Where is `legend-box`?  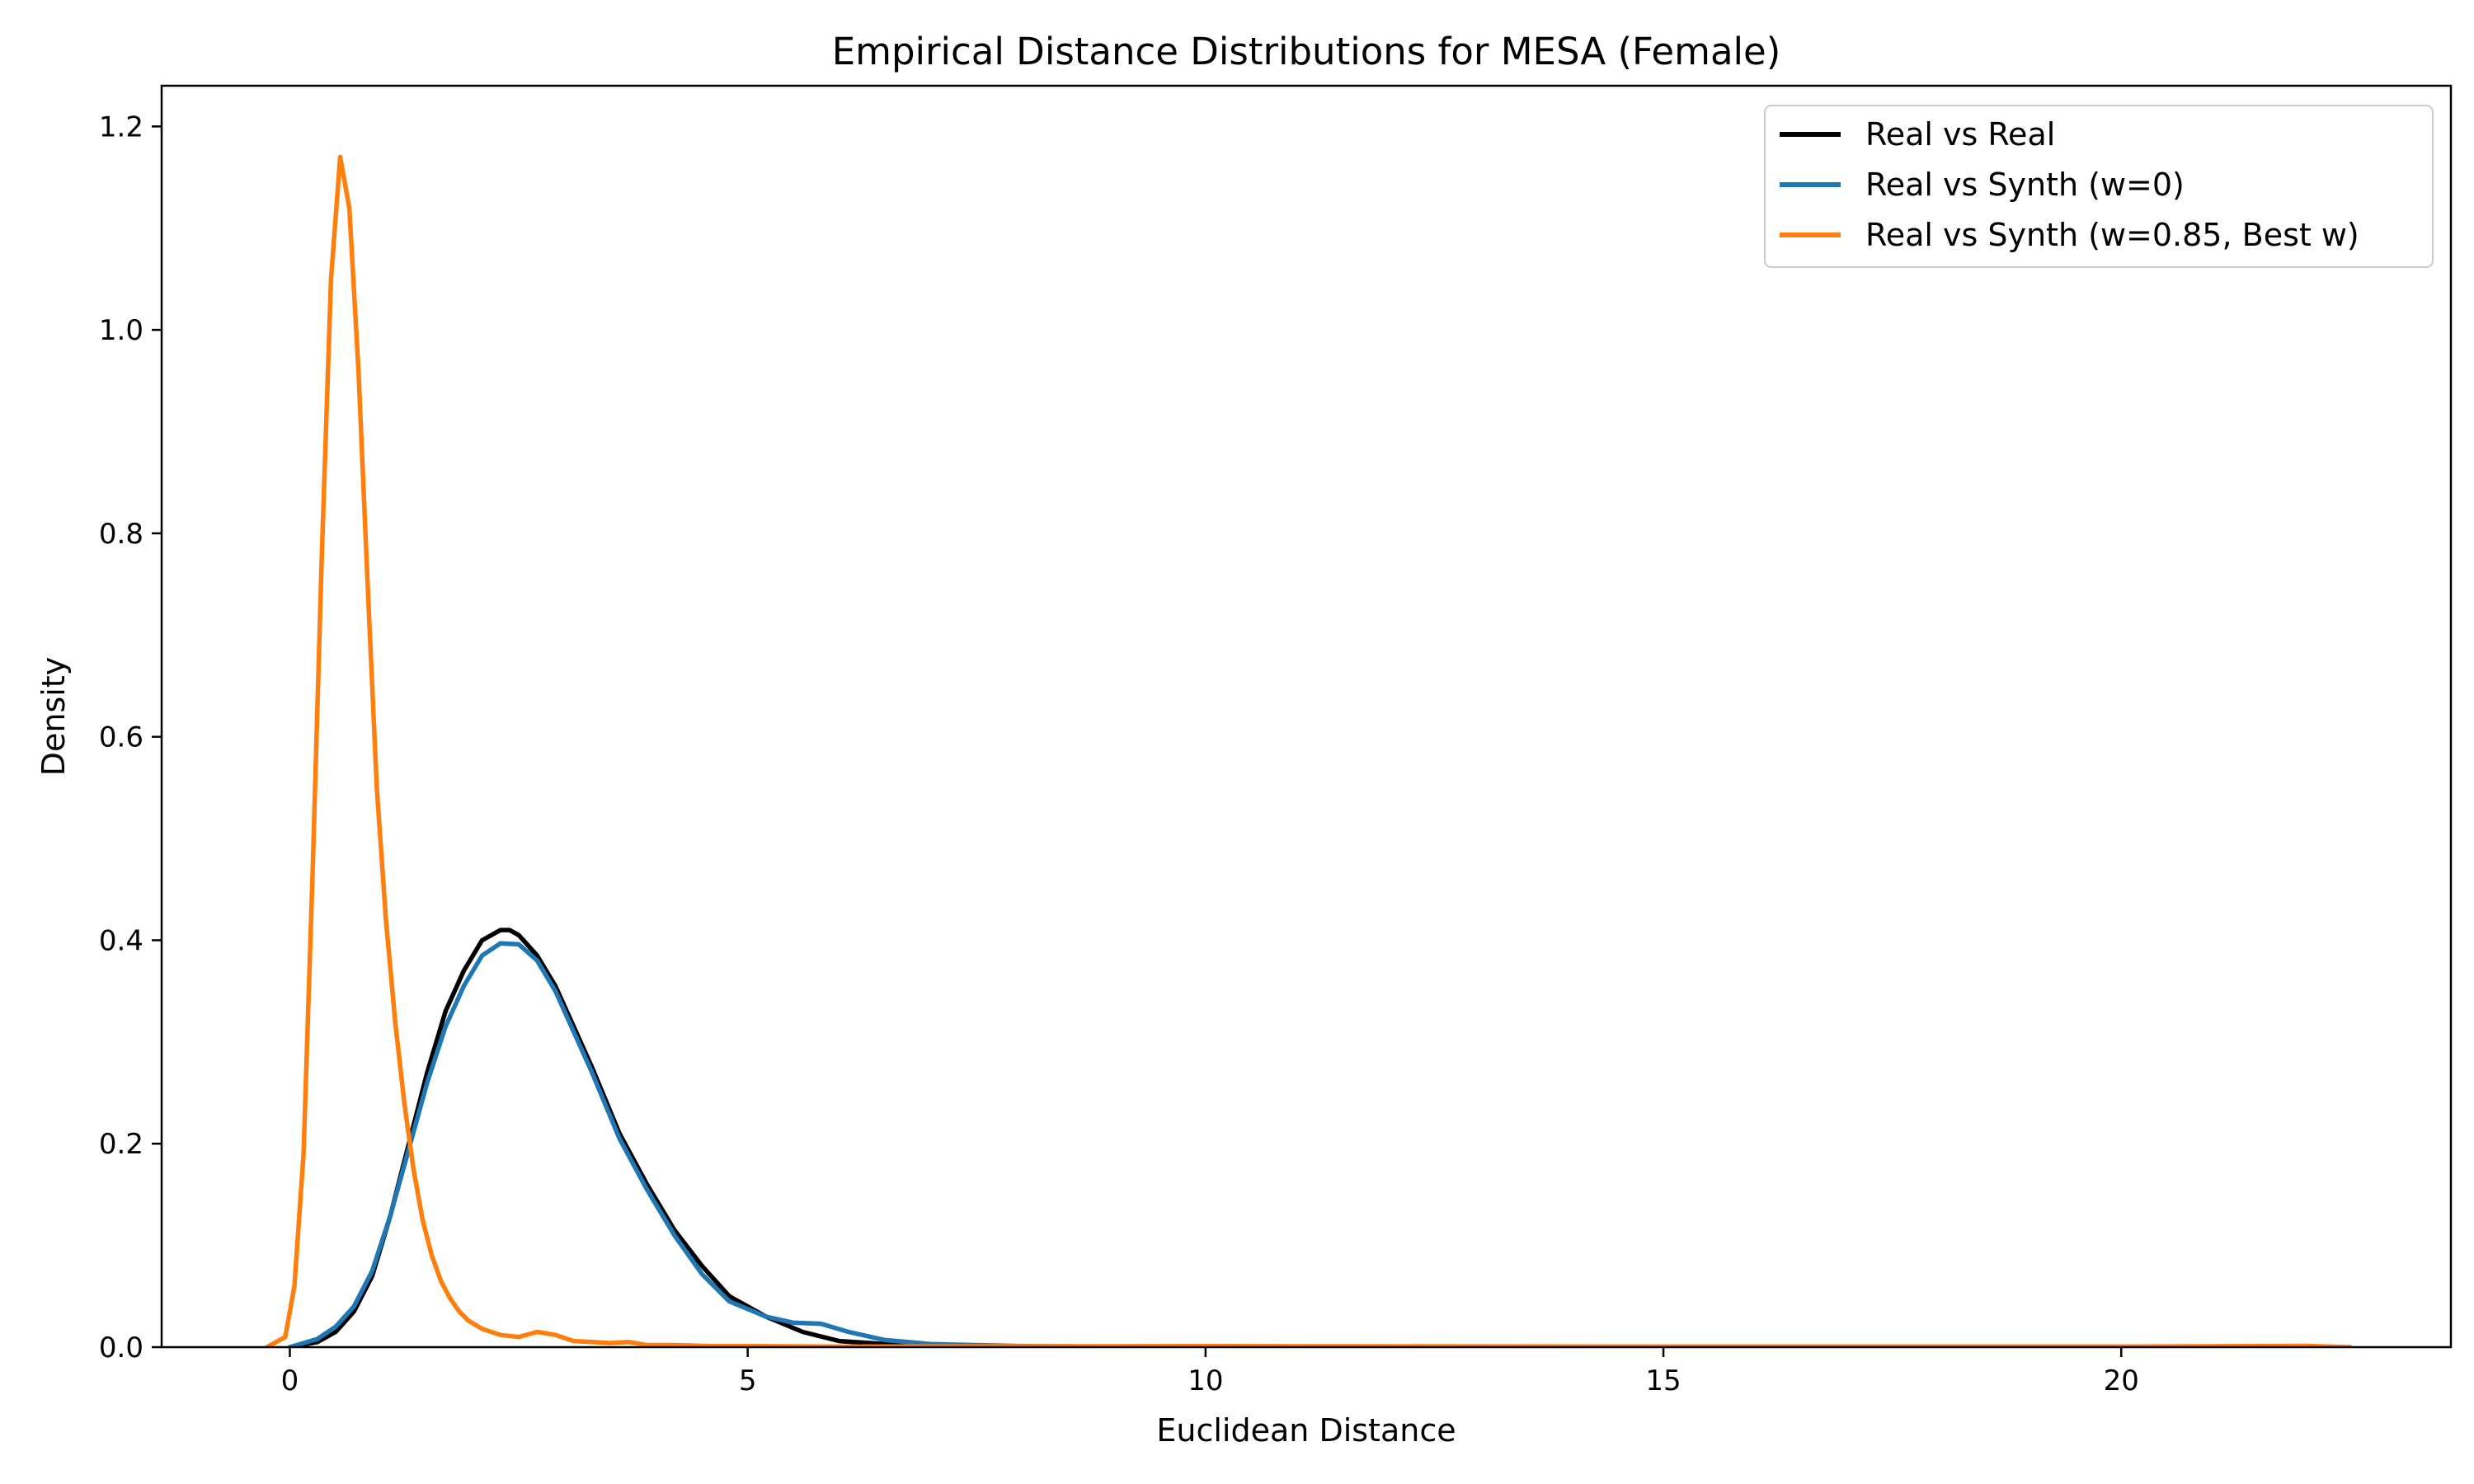 legend-box is located at coordinates (2099, 186).